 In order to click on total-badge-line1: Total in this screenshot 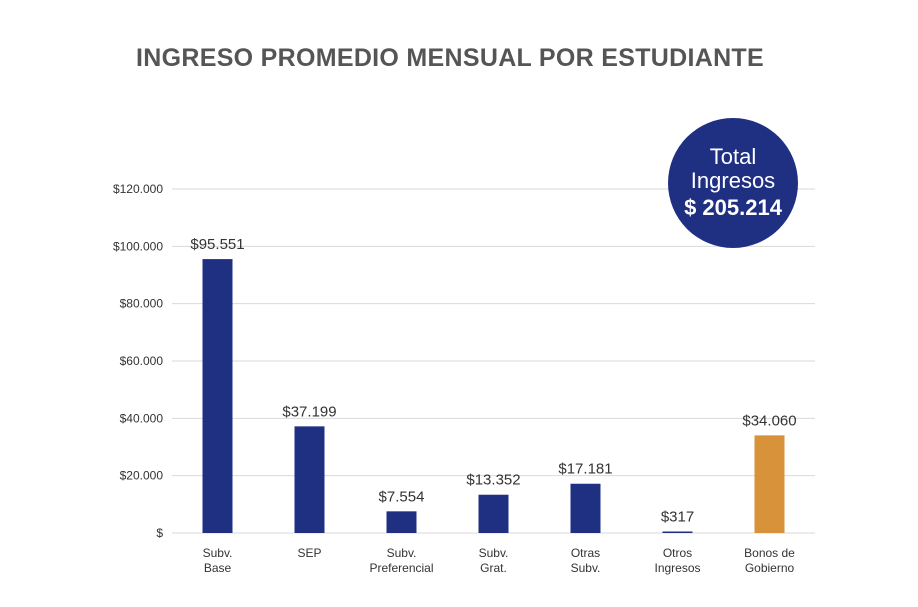, I will do `click(733, 156)`.